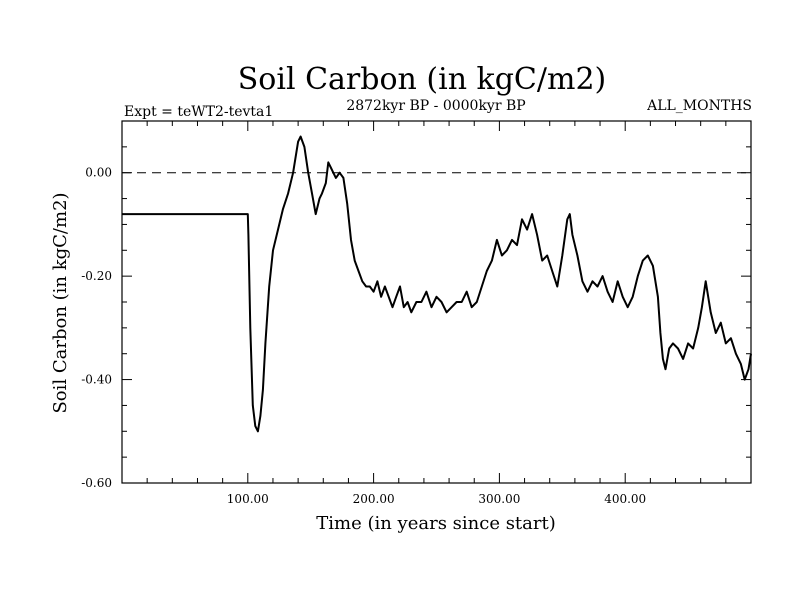 This screenshot has width=800, height=600. What do you see at coordinates (60, 302) in the screenshot?
I see `y-axis-label: Soil Carbon (in kgC/m2)` at bounding box center [60, 302].